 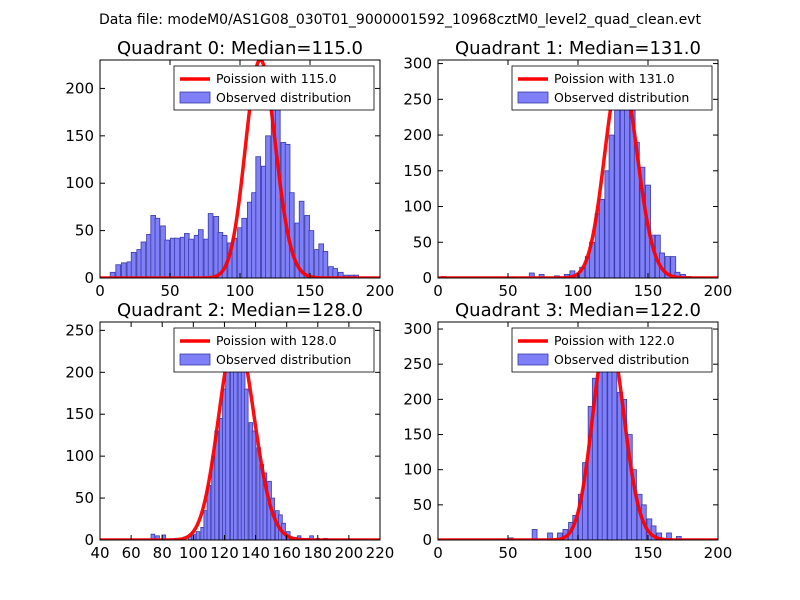 I want to click on panel-title: Quadrant 3: Median=122.0, so click(x=578, y=310).